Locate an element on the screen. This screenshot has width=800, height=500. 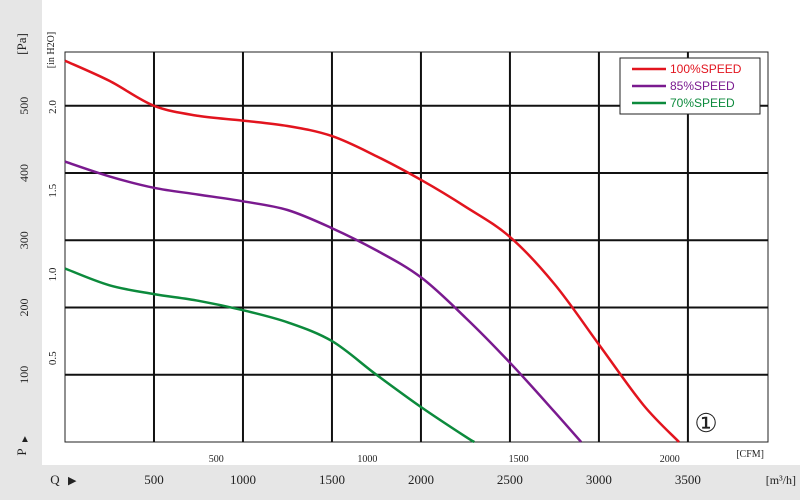
cmh-tick-label: 2500 is located at coordinates (510, 479).